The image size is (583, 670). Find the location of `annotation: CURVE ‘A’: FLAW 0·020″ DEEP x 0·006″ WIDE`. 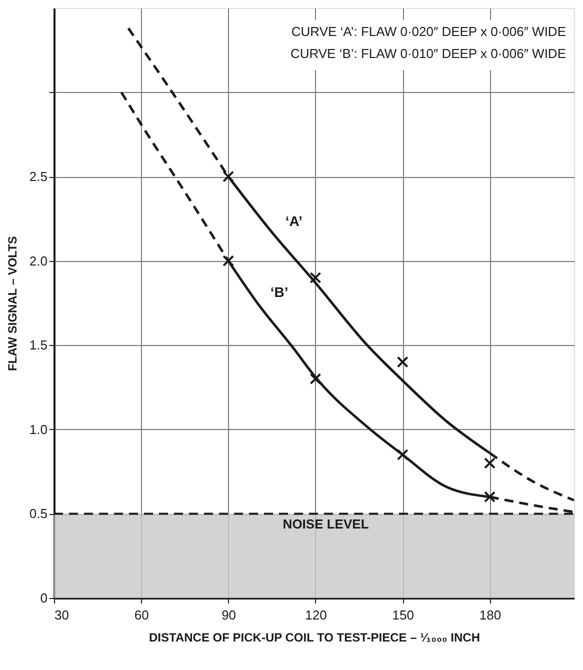

annotation: CURVE ‘A’: FLAW 0·020″ DEEP x 0·006″ WIDE is located at coordinates (428, 31).